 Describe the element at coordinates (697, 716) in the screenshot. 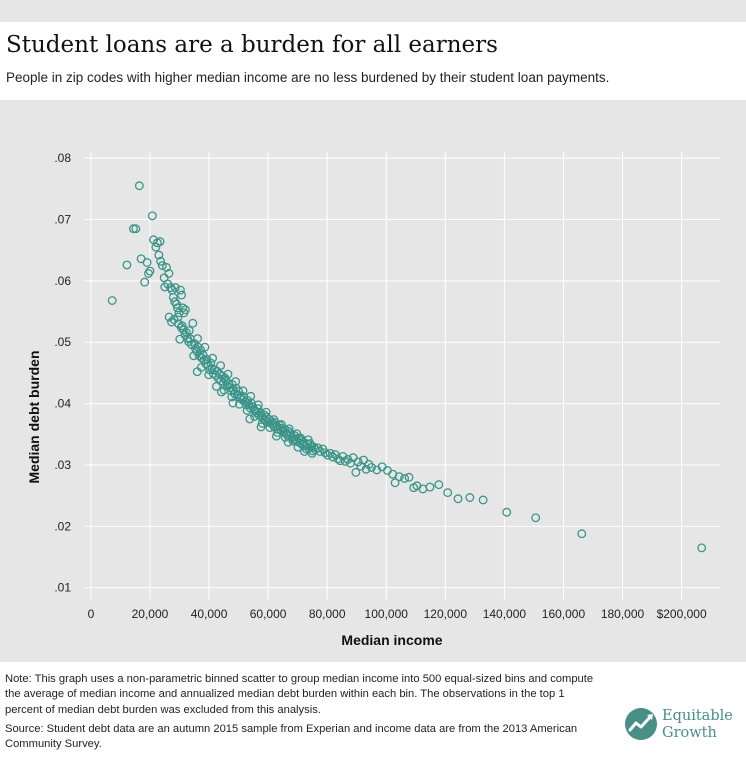

I see `logo-line-1: Equitable` at that location.